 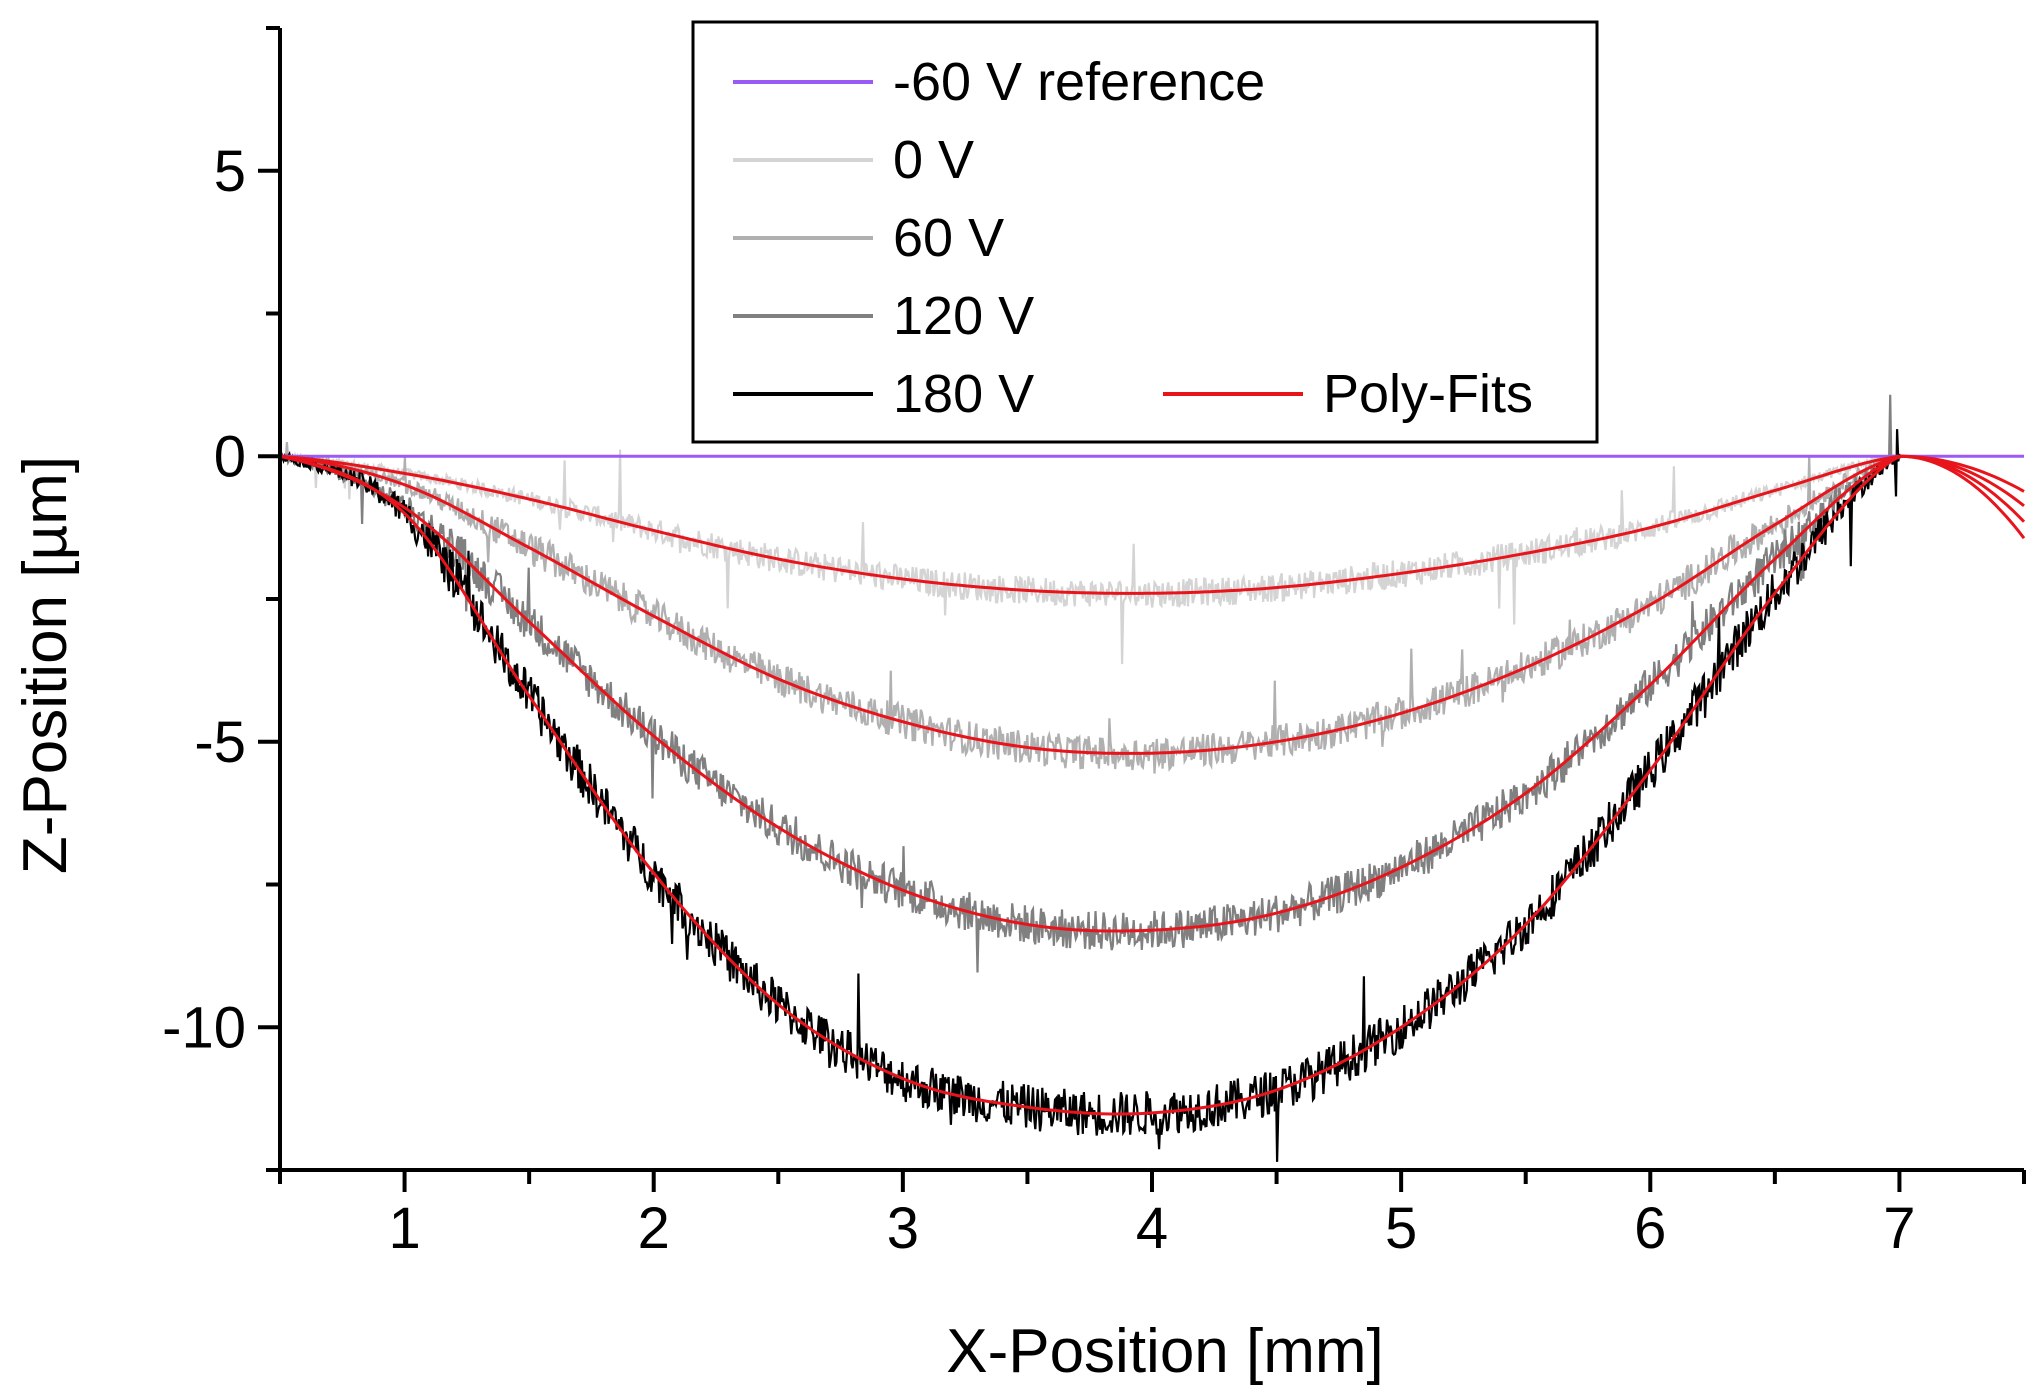 I want to click on legend-label-180v: 180 V, so click(x=963, y=394).